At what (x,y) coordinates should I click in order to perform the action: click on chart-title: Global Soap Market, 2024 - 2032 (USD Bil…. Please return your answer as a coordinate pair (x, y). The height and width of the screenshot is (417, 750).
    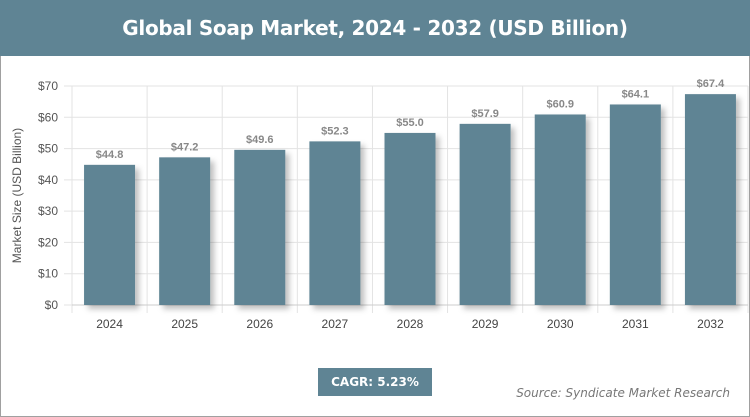
    Looking at the image, I should click on (375, 28).